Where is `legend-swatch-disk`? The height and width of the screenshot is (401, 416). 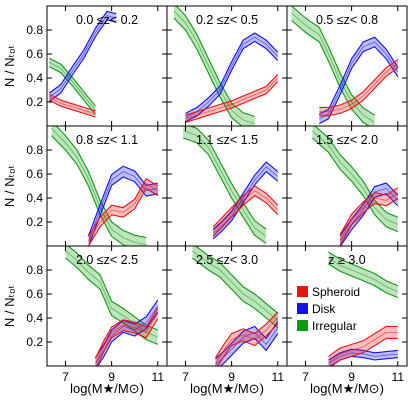 legend-swatch-disk is located at coordinates (302, 308).